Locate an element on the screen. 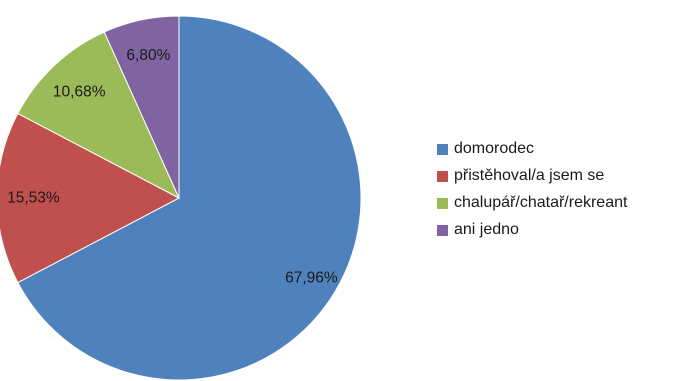 The width and height of the screenshot is (678, 381). pie-slice-chalupar is located at coordinates (99, 115).